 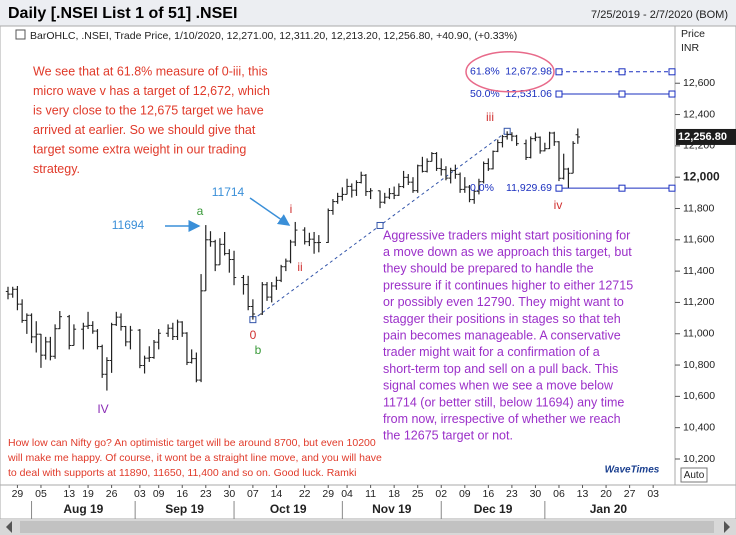 I want to click on price-axis, so click(x=705, y=255).